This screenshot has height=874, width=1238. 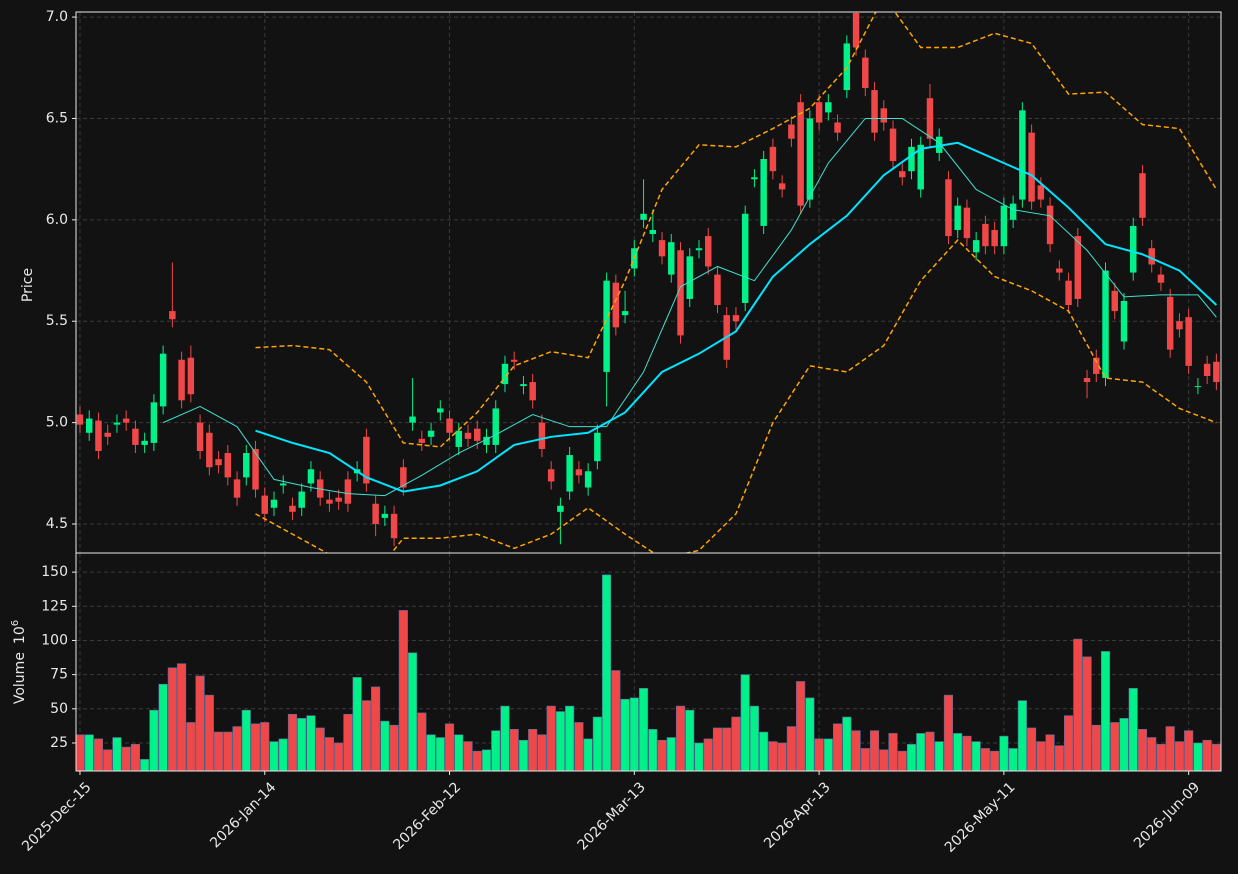 What do you see at coordinates (57, 524) in the screenshot?
I see `y-tick-label: 4.5` at bounding box center [57, 524].